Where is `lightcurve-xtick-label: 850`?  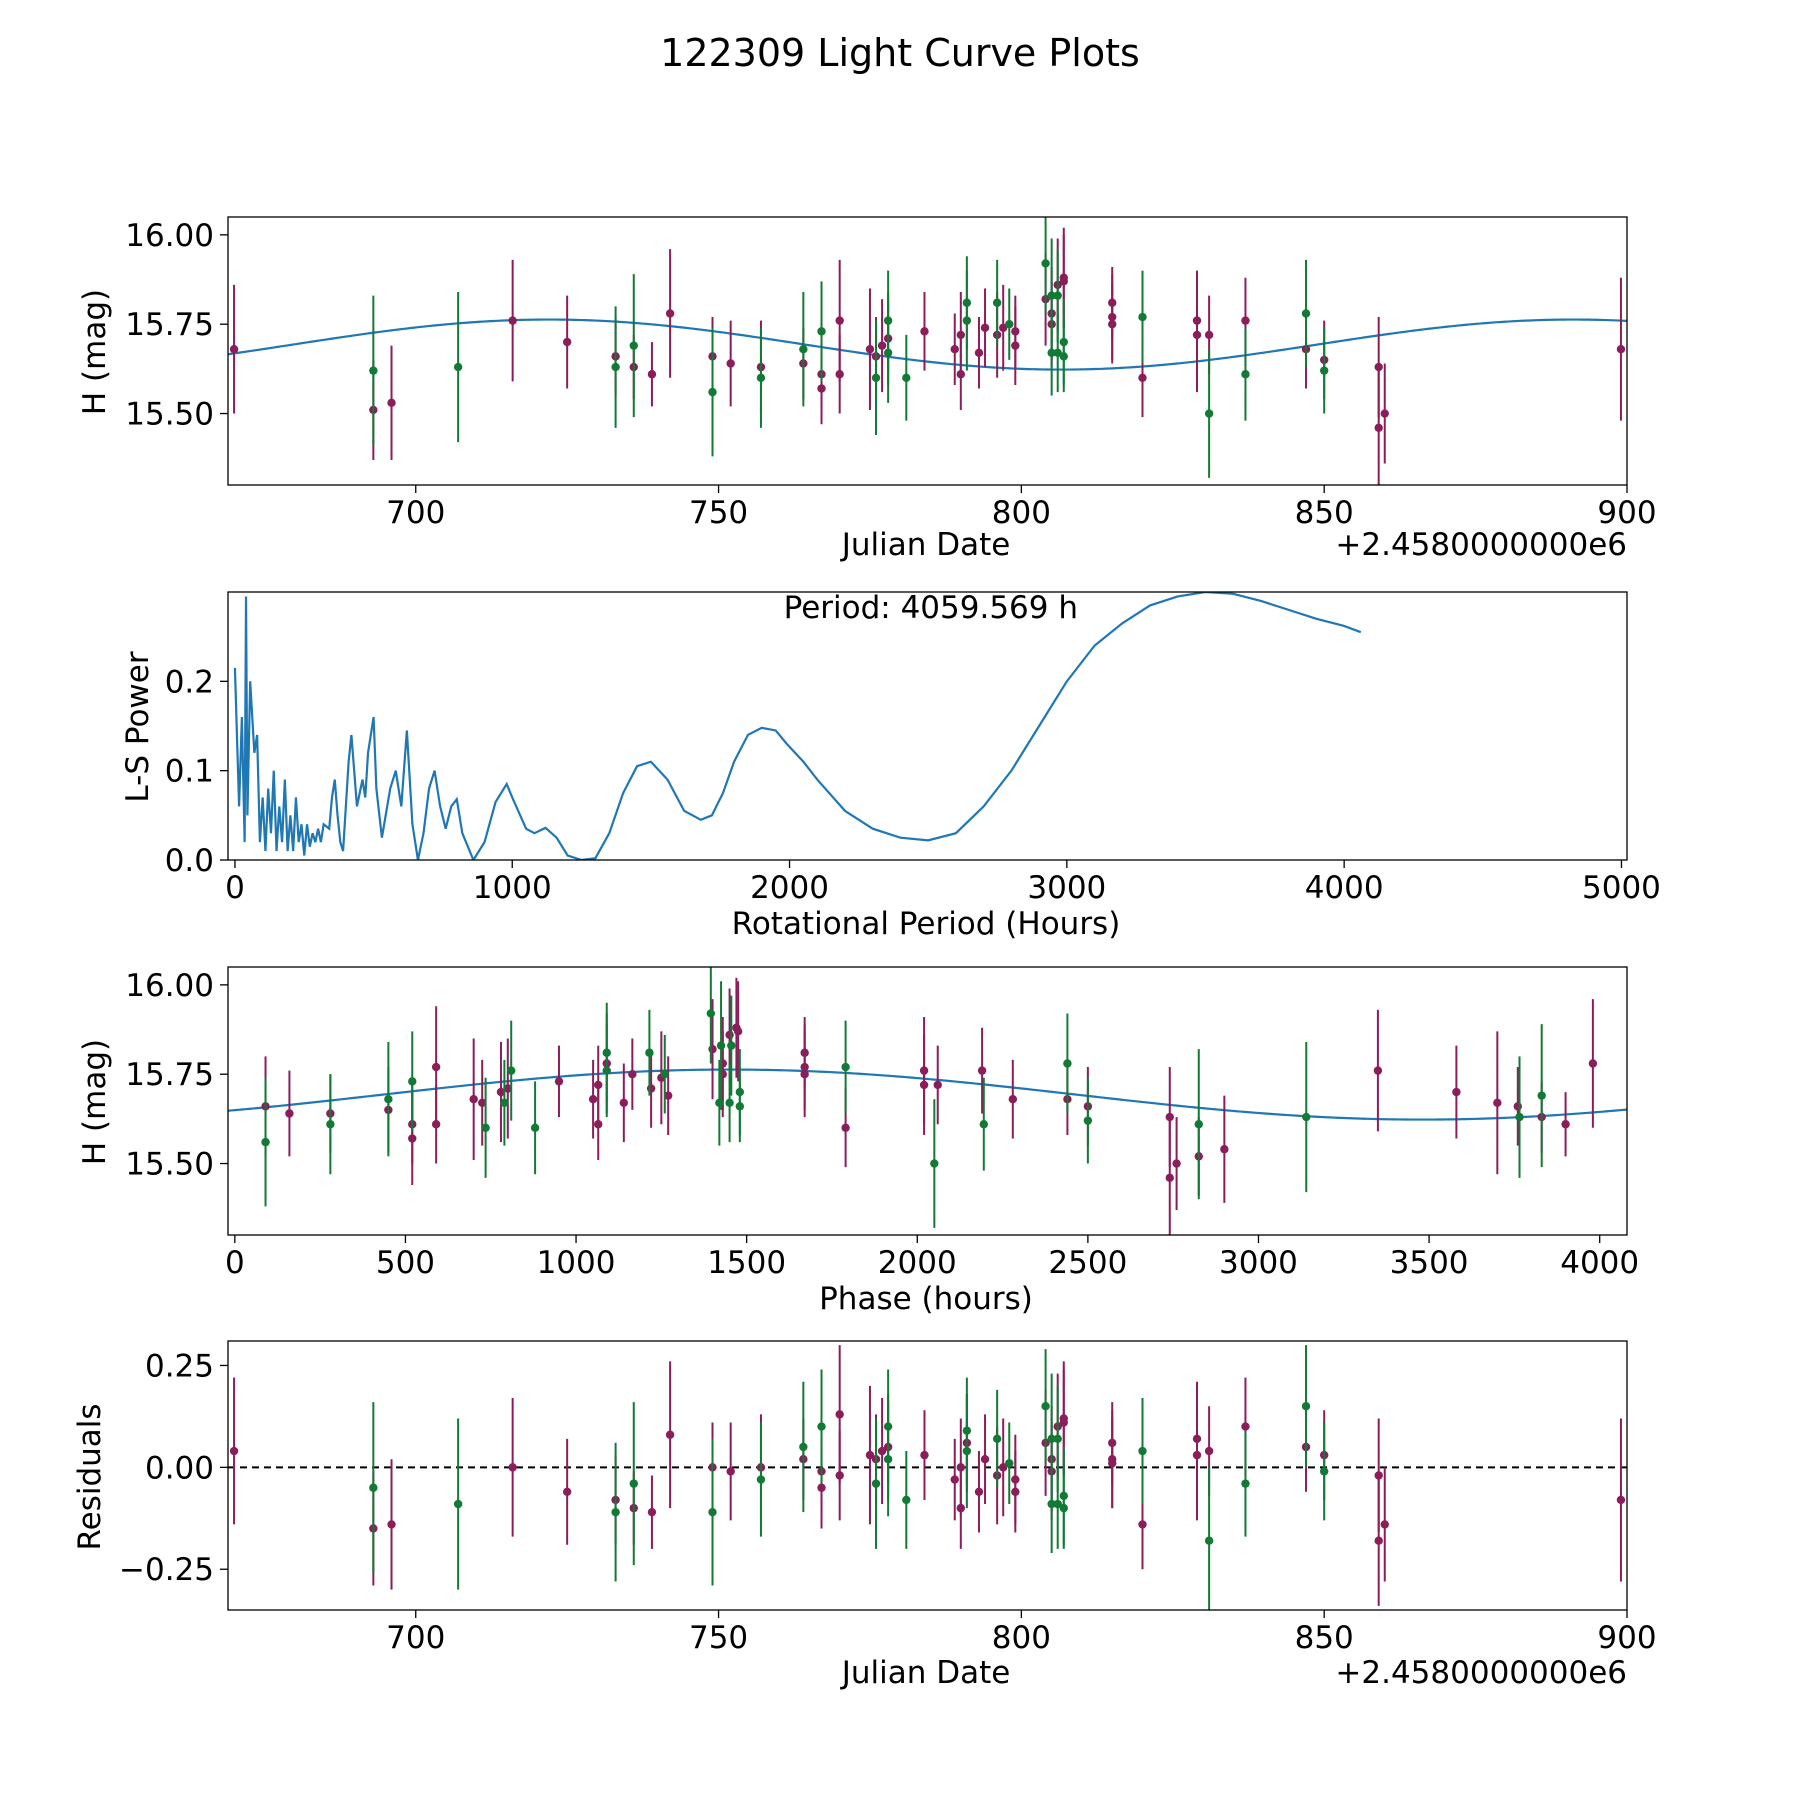
lightcurve-xtick-label: 850 is located at coordinates (1324, 513).